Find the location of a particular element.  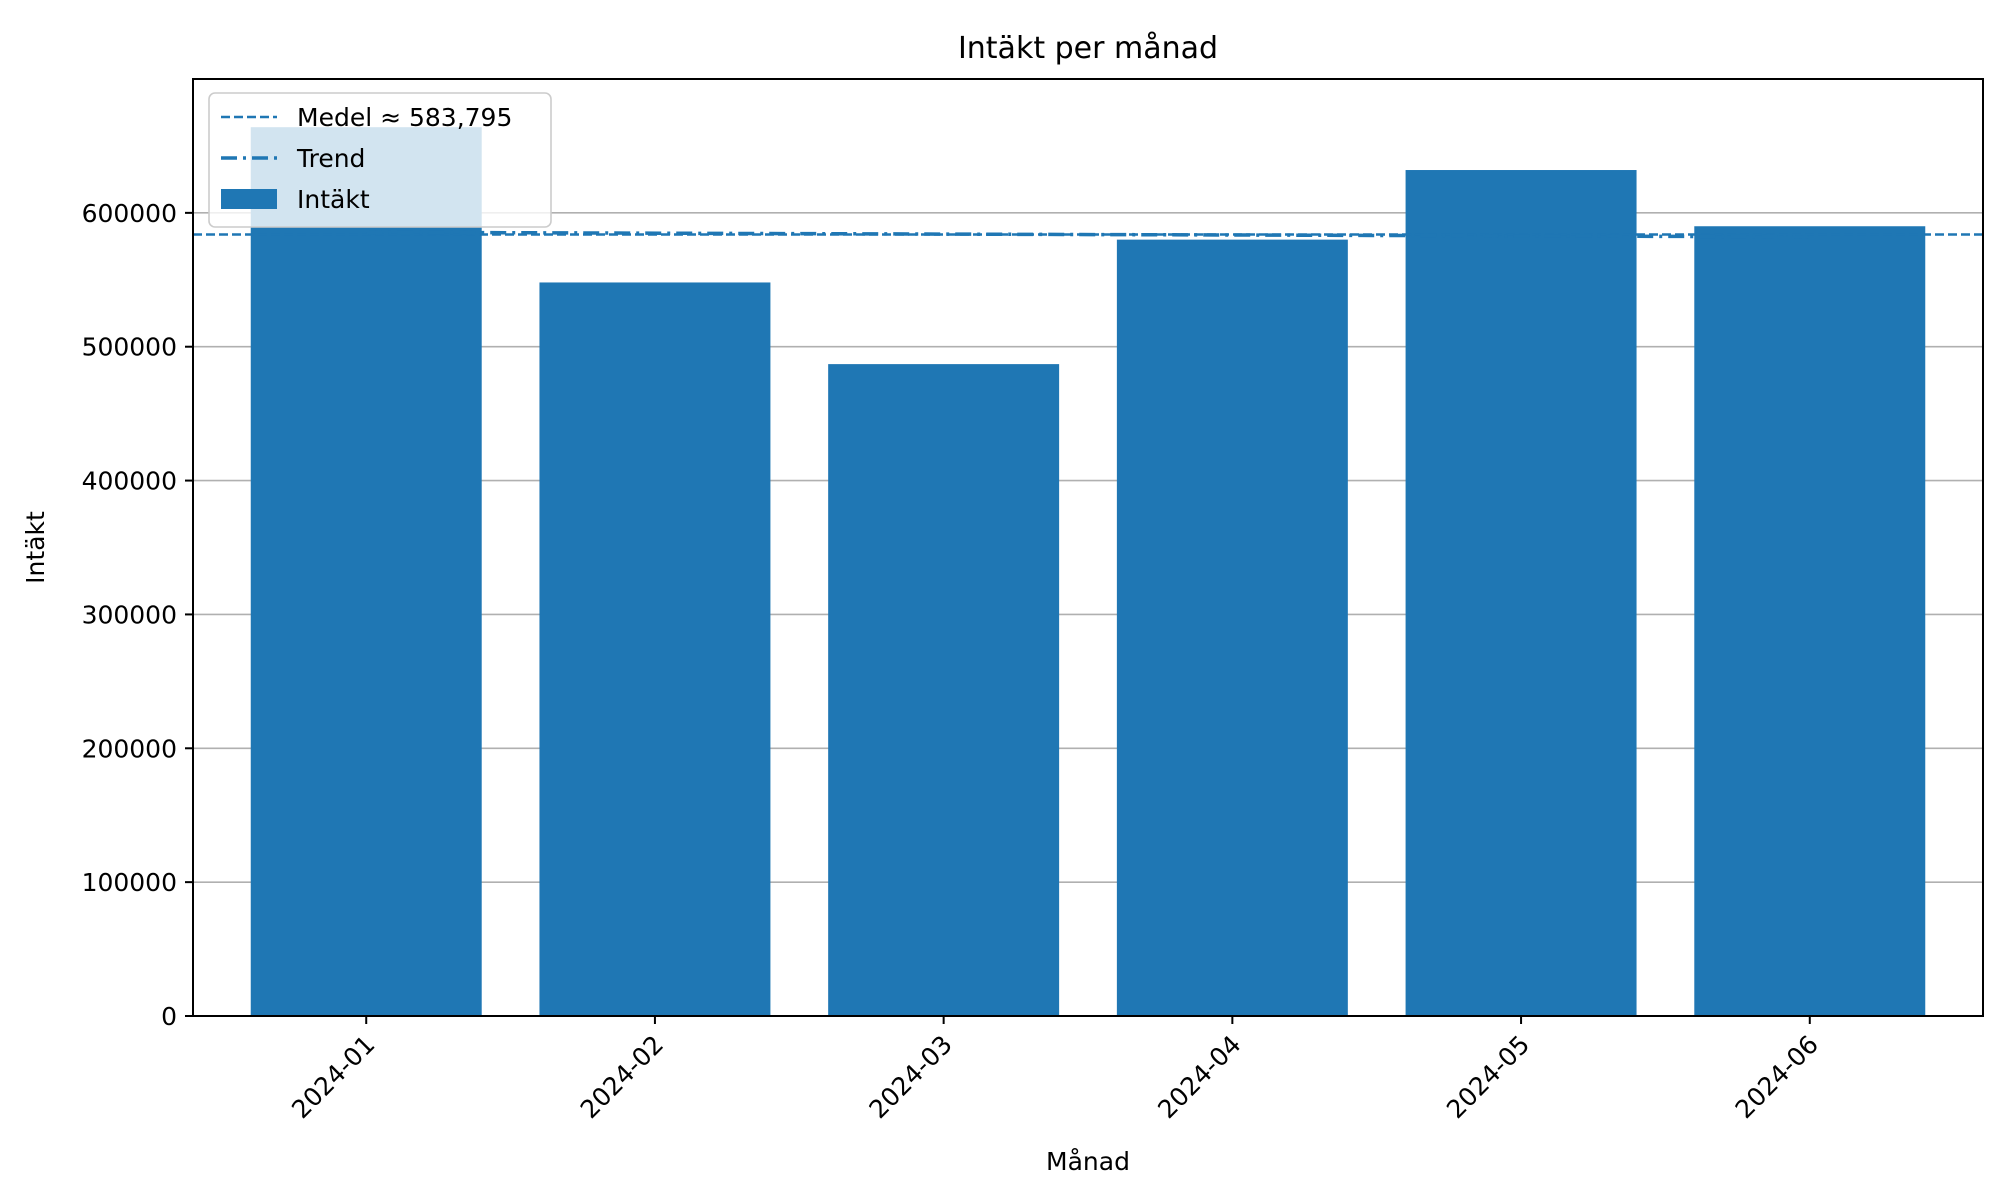

legend-label-trend: Trend is located at coordinates (330, 158).